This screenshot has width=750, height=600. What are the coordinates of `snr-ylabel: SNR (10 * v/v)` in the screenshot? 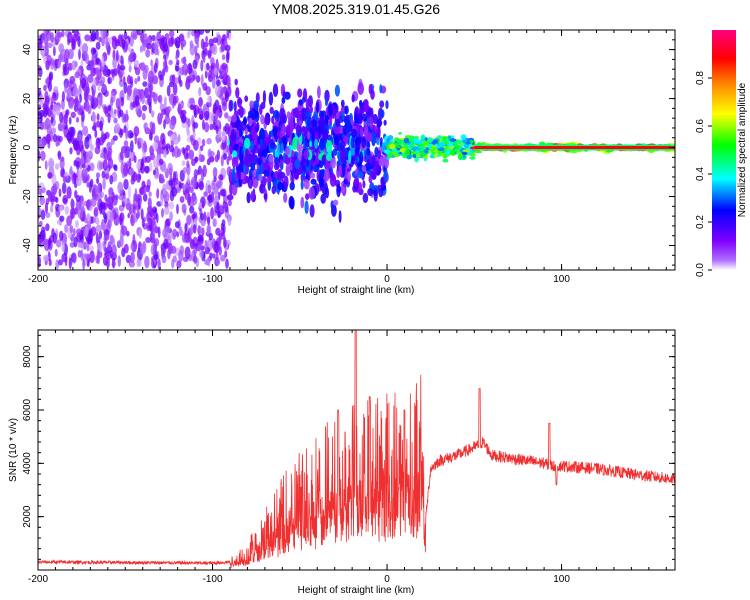 It's located at (13, 450).